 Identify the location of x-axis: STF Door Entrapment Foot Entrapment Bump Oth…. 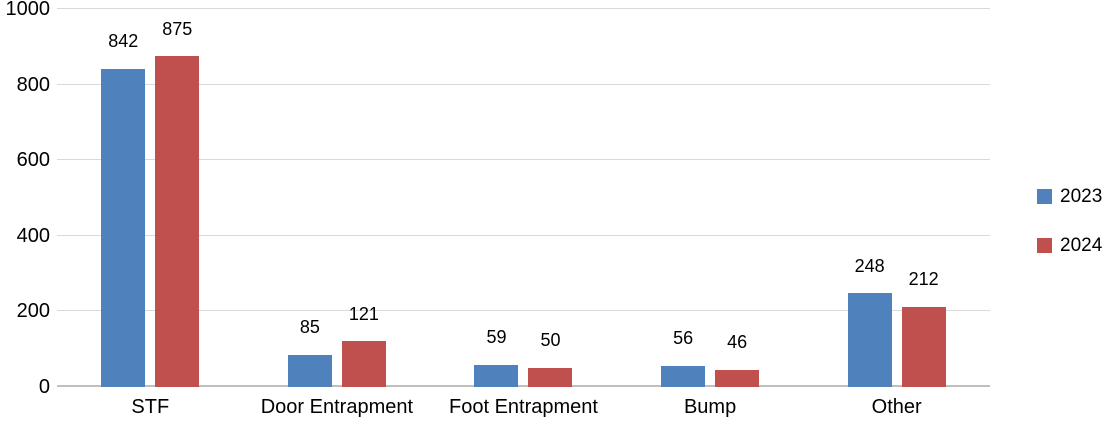
(523, 407).